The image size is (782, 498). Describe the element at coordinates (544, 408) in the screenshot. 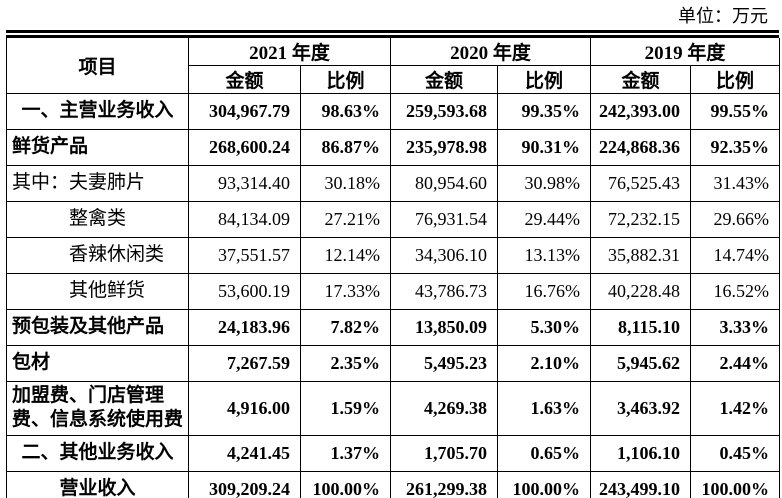

I see `ratio-cell: 1.63%` at that location.